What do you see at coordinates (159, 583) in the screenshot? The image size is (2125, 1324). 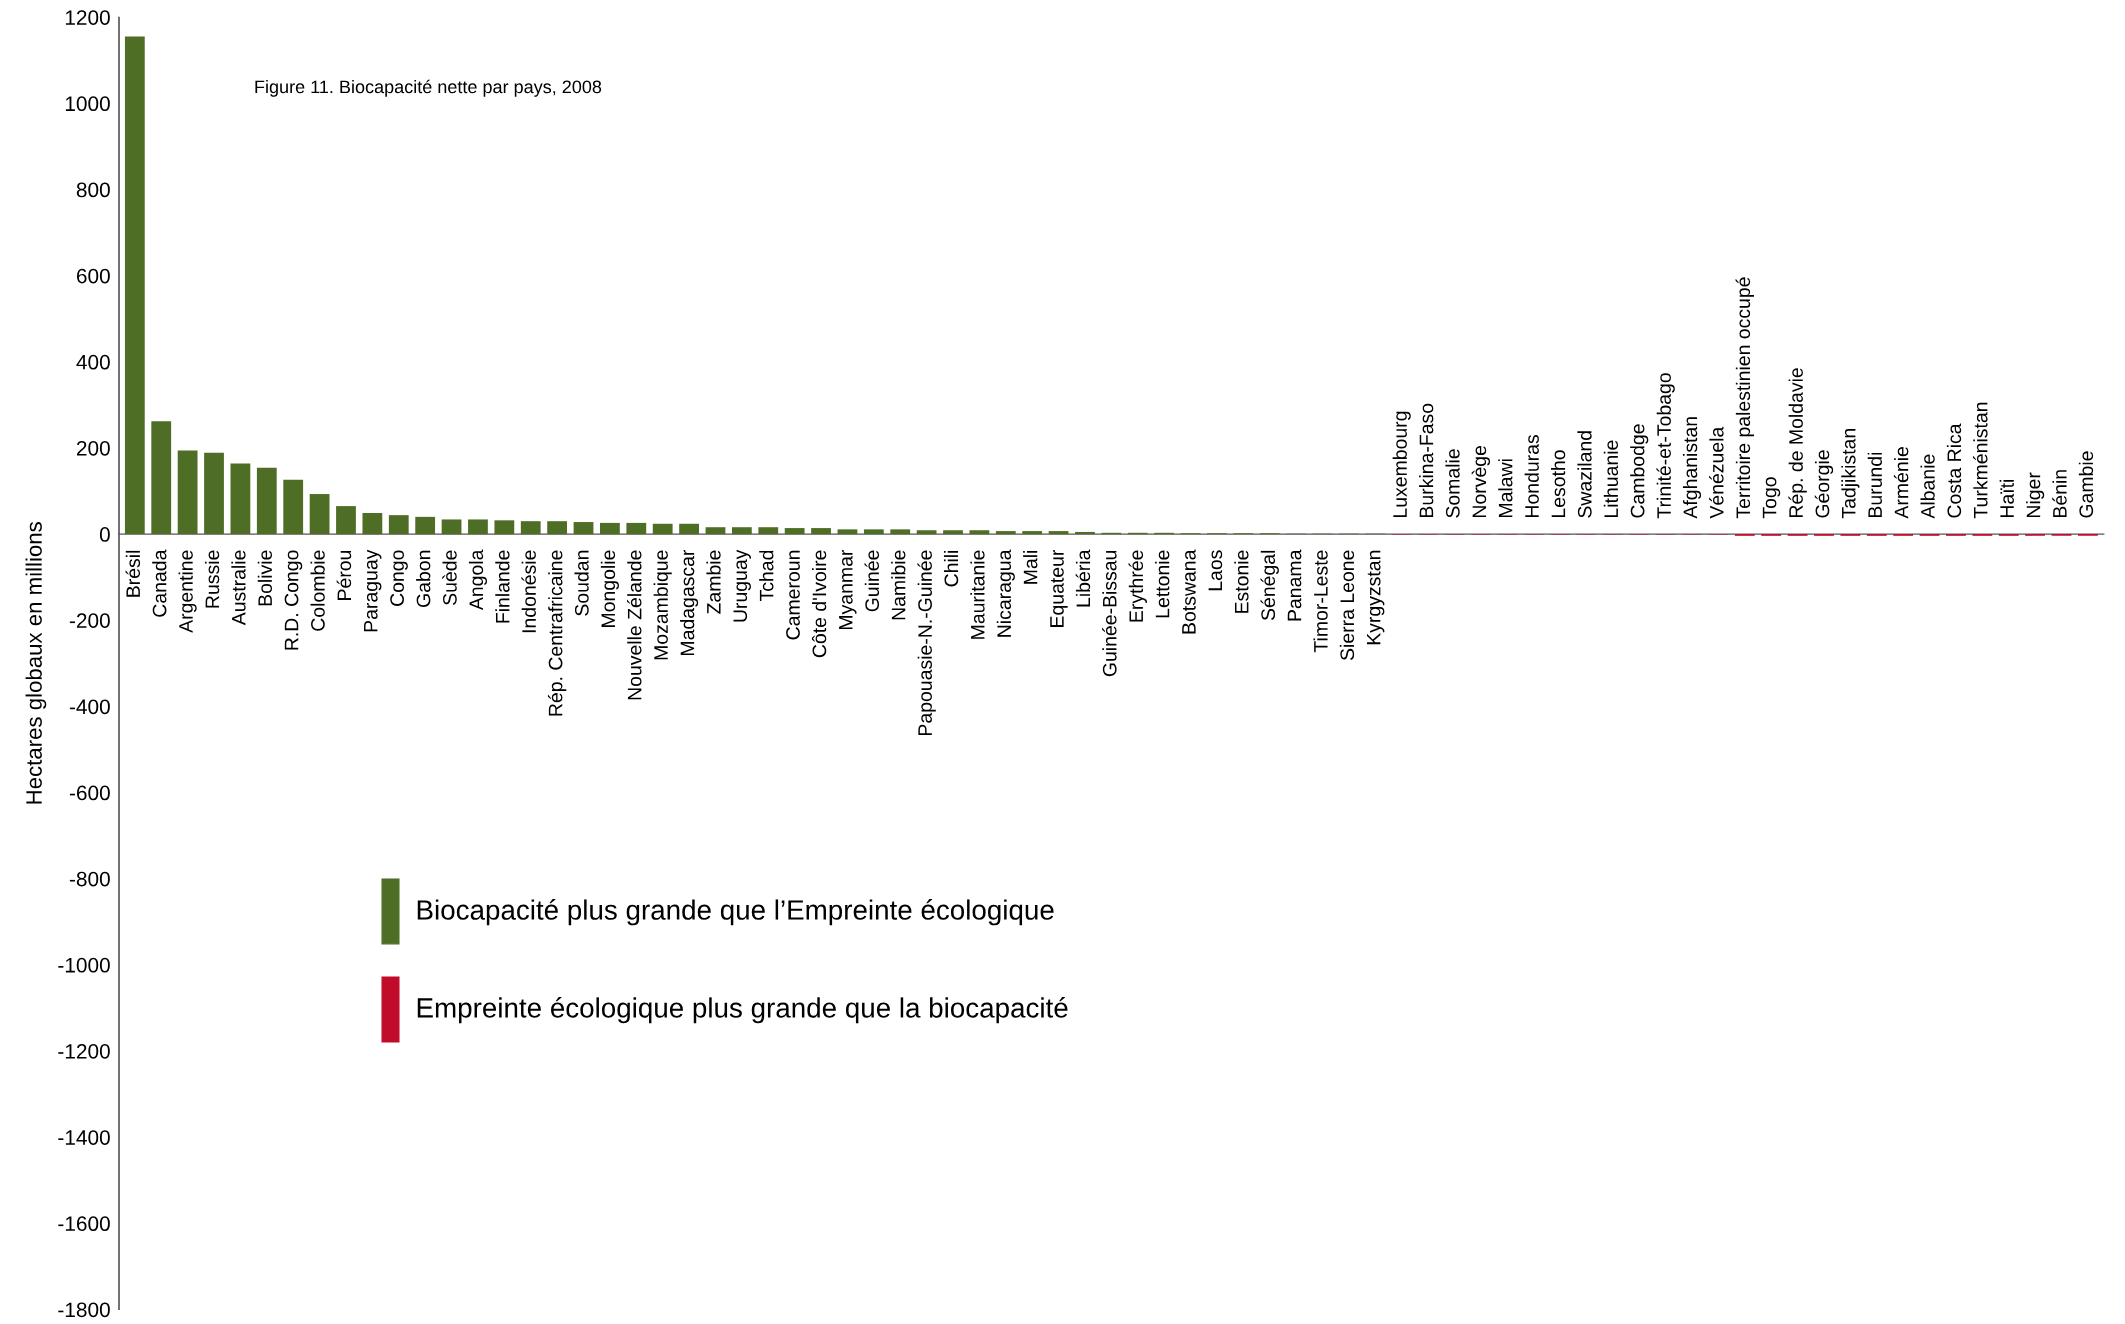 I see `x-tick-label: Canada` at bounding box center [159, 583].